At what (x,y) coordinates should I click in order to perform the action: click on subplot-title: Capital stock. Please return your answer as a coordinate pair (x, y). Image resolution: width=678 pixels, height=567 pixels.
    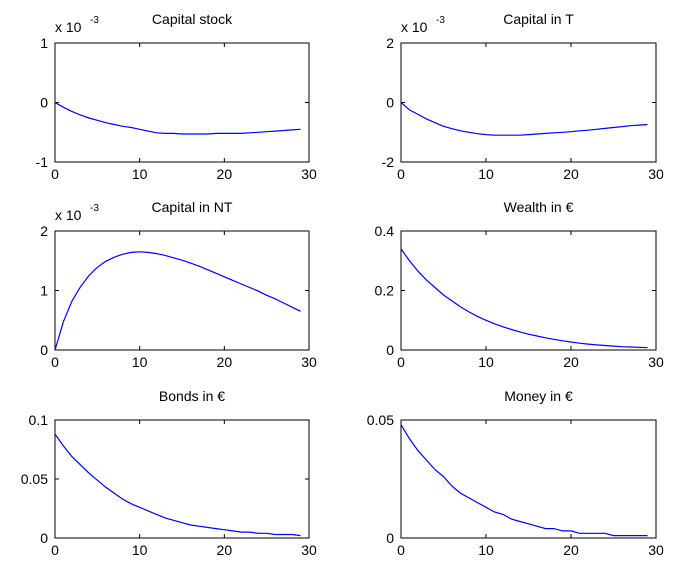
    Looking at the image, I should click on (192, 19).